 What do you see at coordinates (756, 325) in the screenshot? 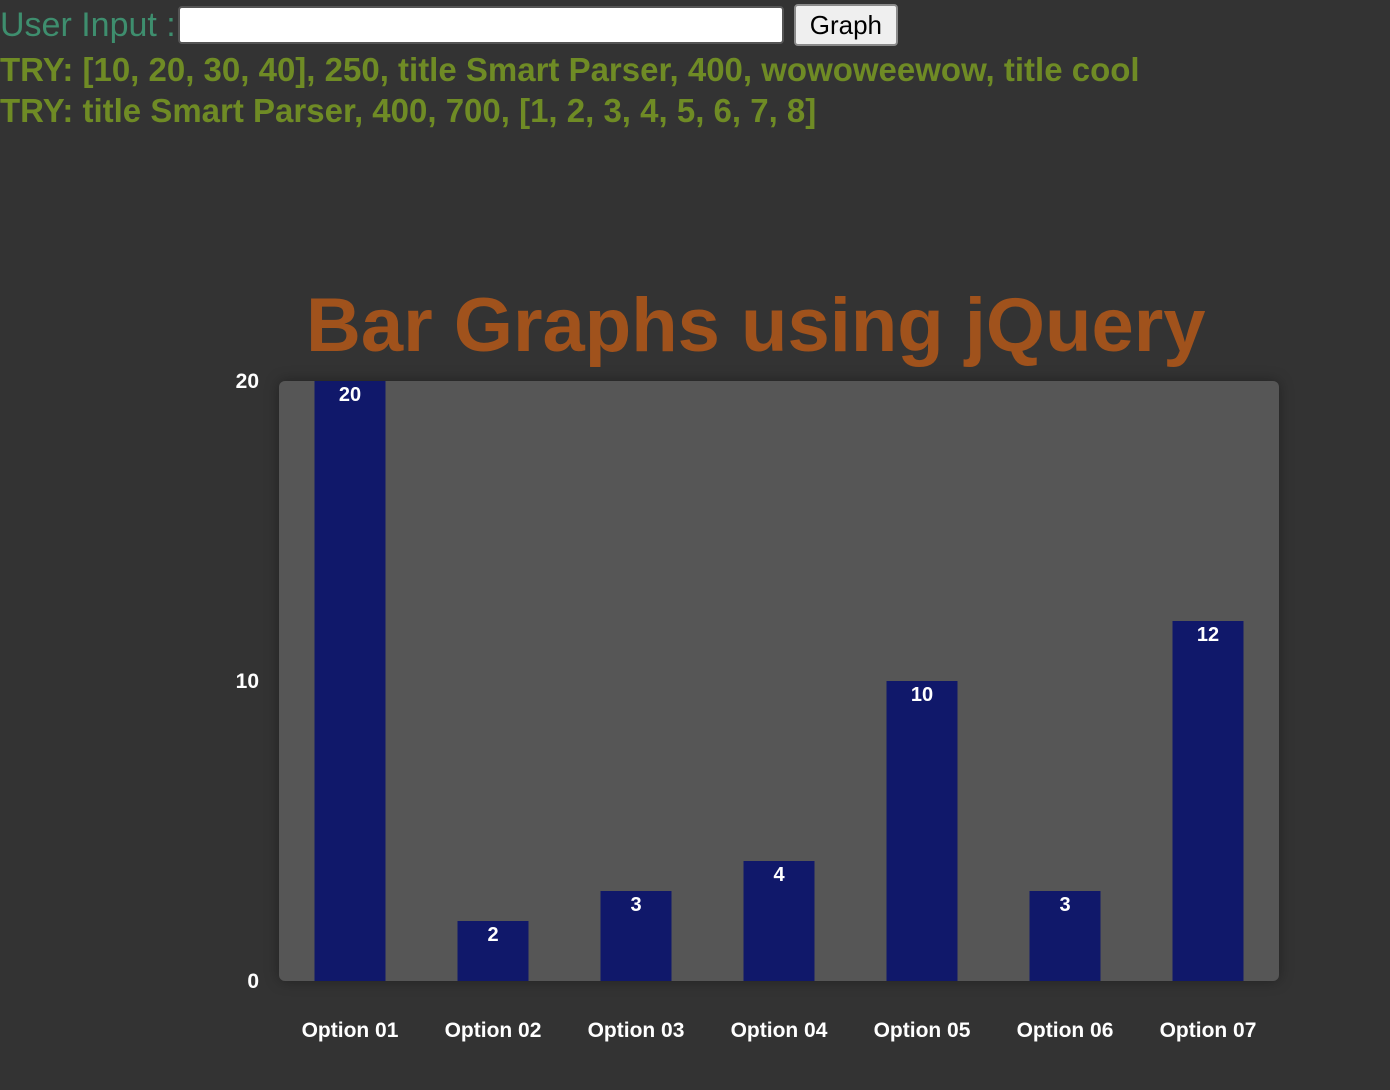
I see `chart-title: Bar Graphs using jQuery` at bounding box center [756, 325].